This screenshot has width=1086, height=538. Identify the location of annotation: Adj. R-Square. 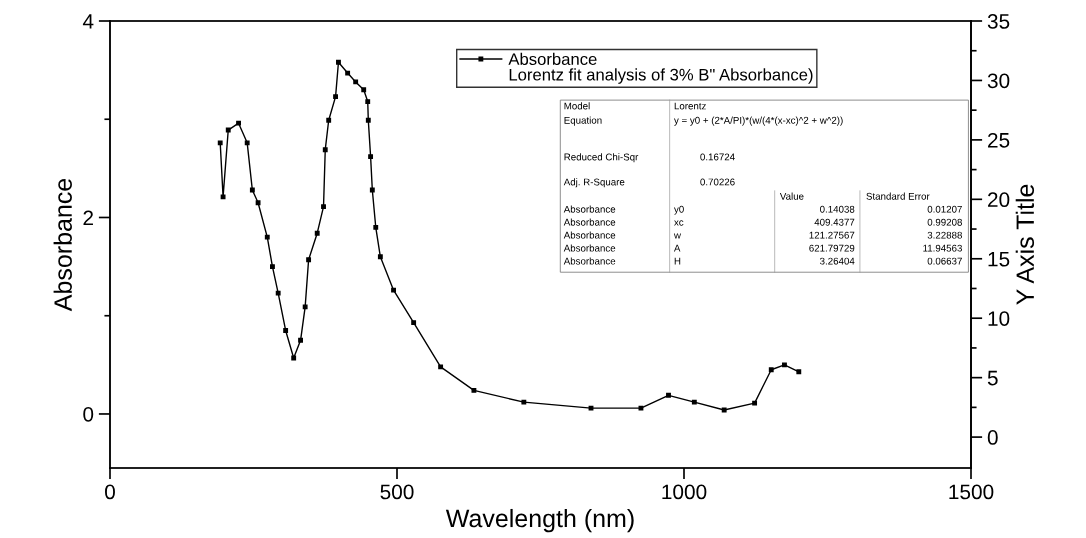
(594, 183).